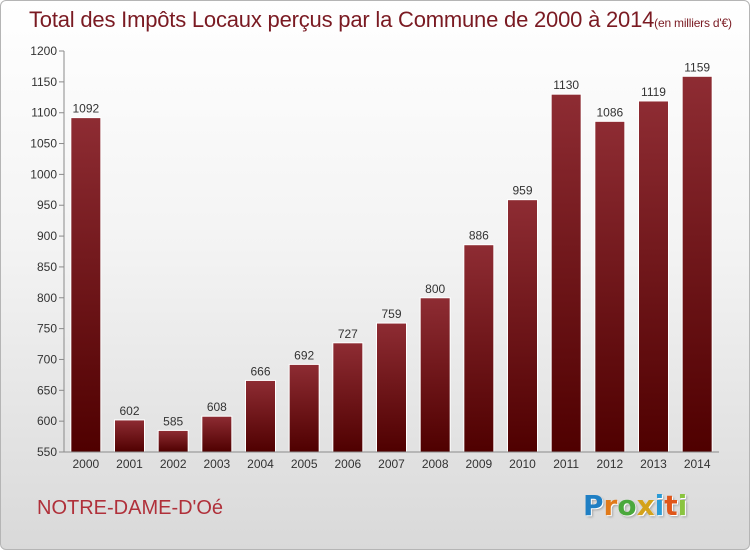  Describe the element at coordinates (260, 464) in the screenshot. I see `x-tick-label: 2004` at that location.